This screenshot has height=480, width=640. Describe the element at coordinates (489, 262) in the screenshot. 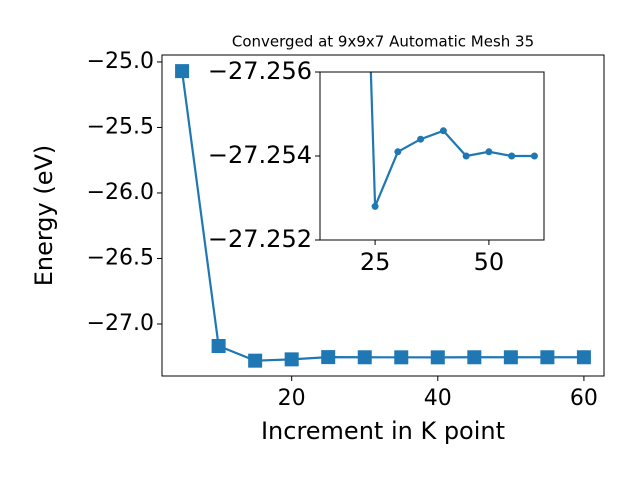

I see `x-tick-label: 50` at that location.